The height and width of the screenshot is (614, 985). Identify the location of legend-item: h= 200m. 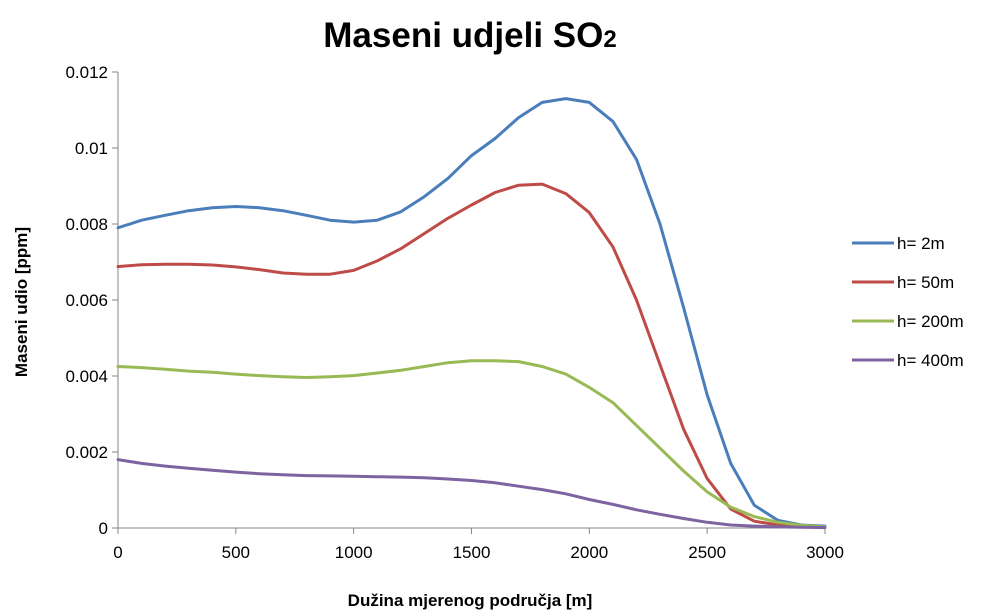
(908, 321).